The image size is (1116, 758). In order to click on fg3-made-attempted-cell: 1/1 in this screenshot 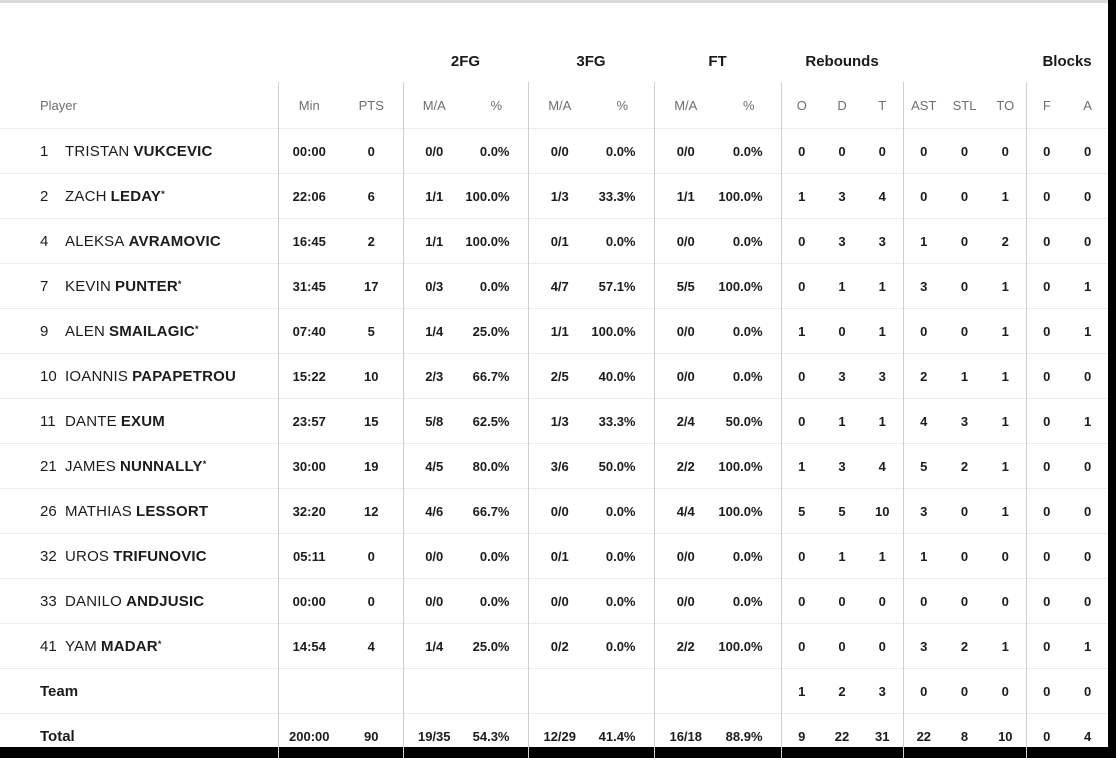, I will do `click(559, 331)`.